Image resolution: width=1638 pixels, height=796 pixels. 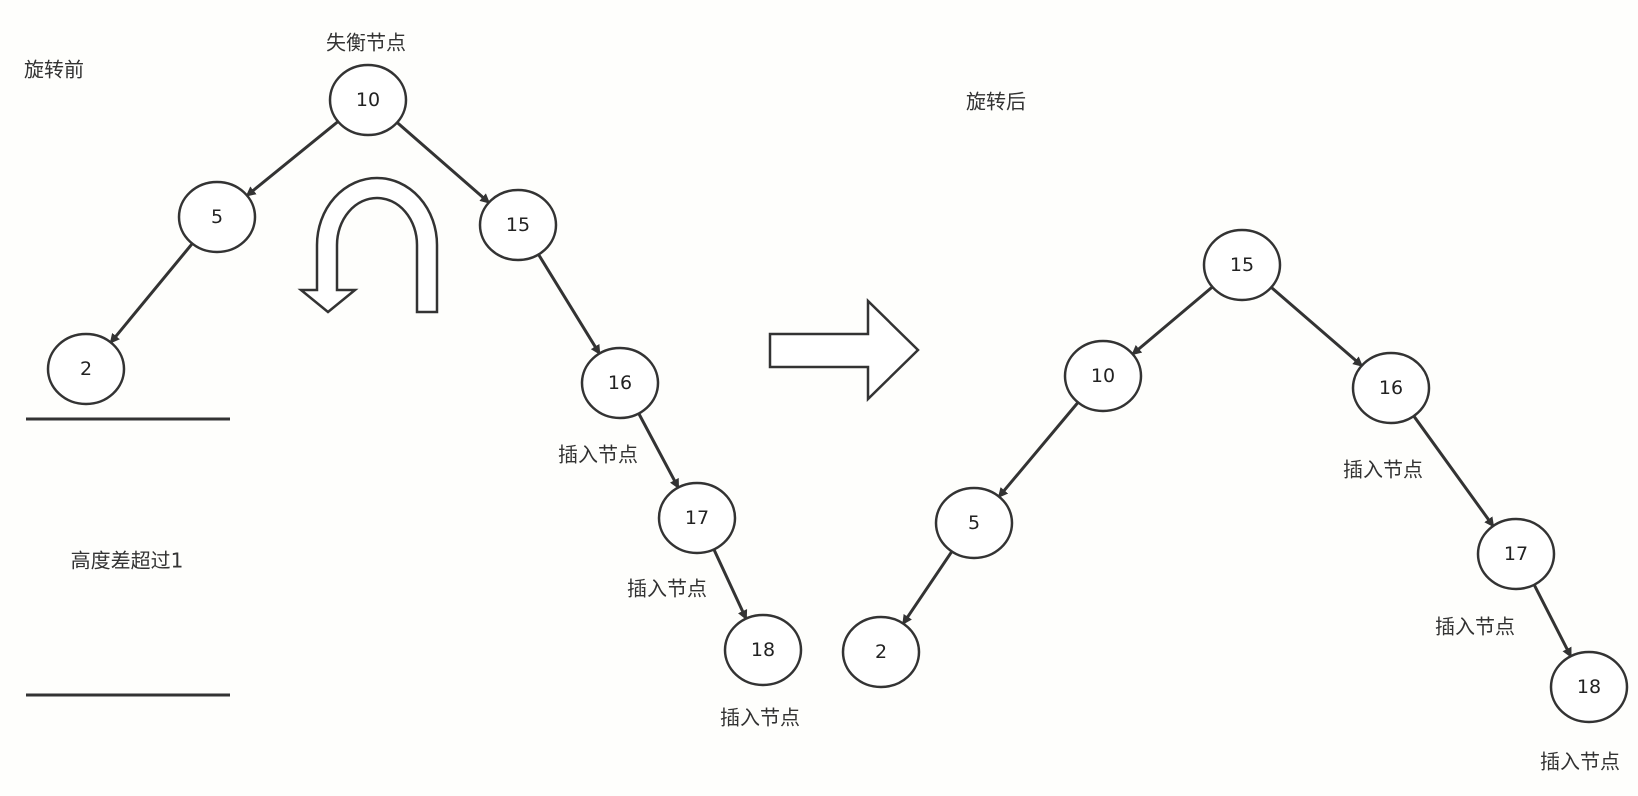 I want to click on after-edge-m15-m16, so click(x=1316, y=326).